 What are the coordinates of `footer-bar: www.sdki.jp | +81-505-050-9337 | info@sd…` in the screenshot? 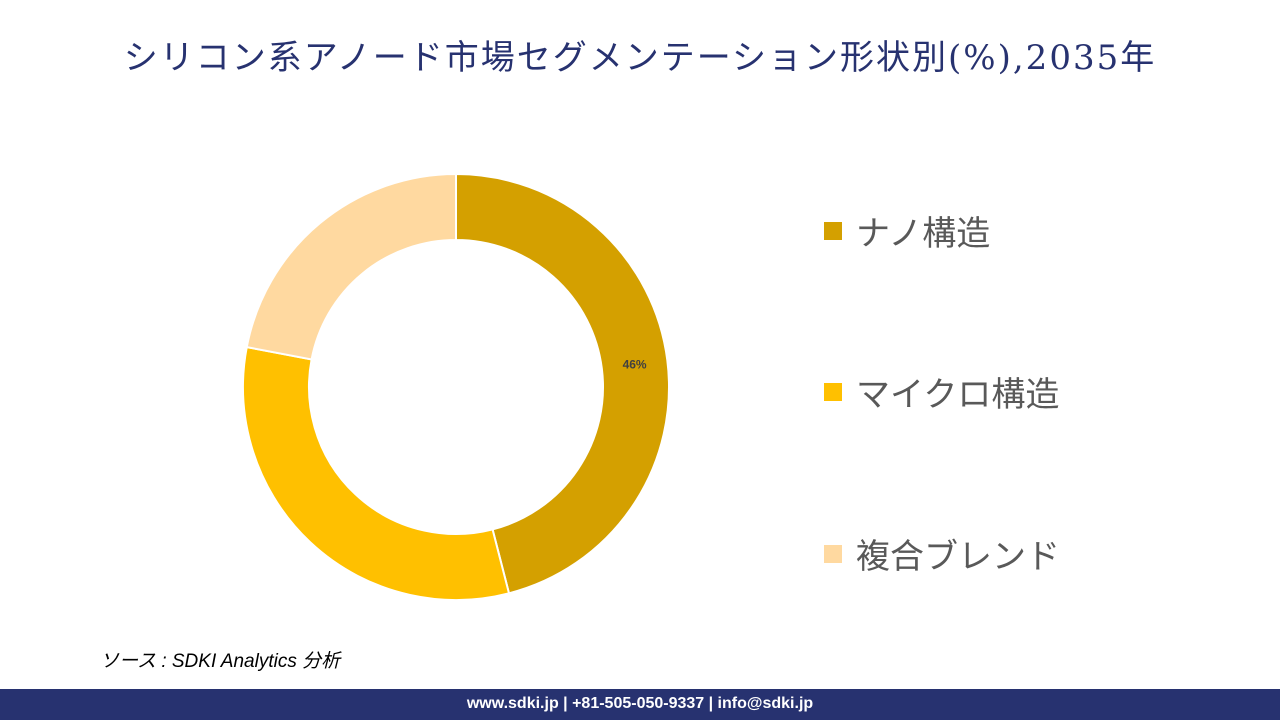 It's located at (640, 704).